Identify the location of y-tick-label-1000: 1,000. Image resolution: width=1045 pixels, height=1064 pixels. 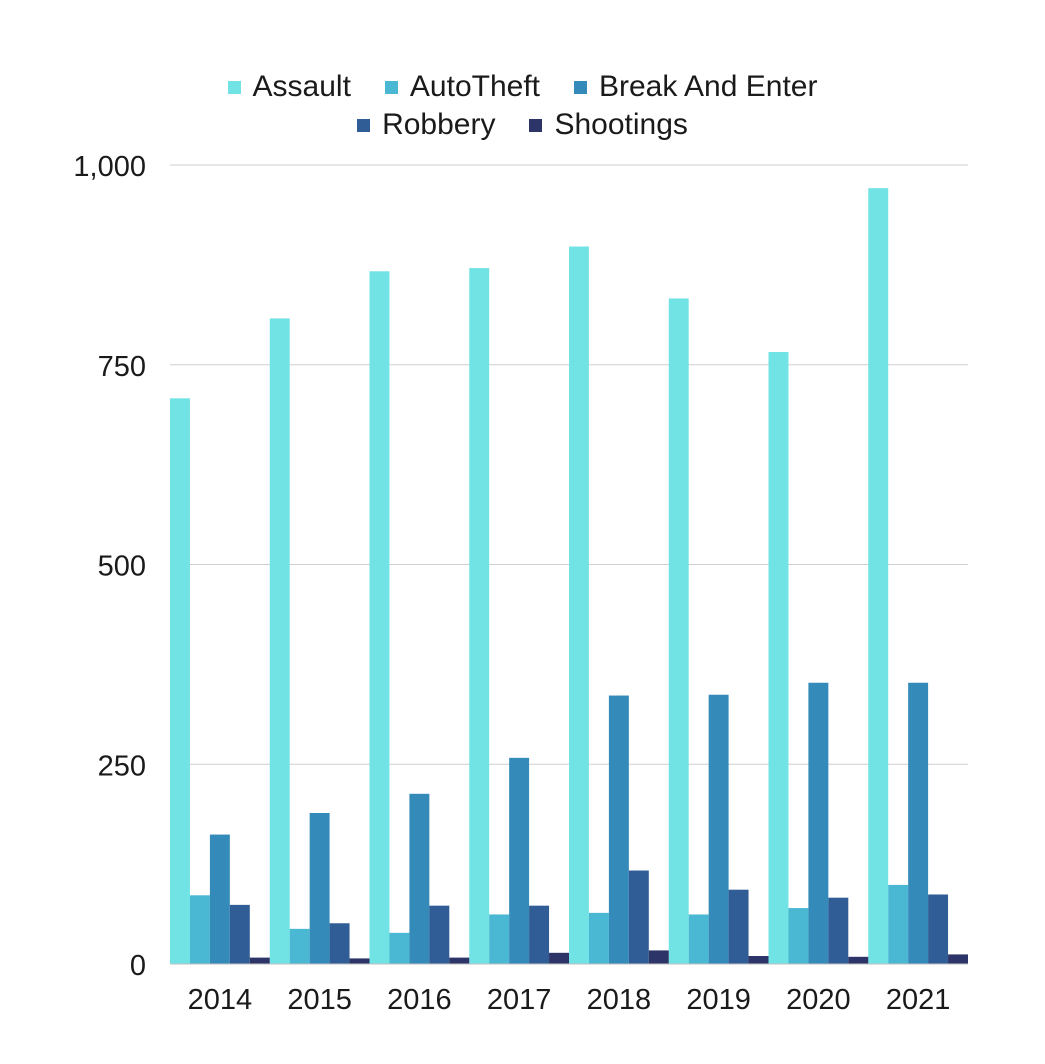
(109, 167).